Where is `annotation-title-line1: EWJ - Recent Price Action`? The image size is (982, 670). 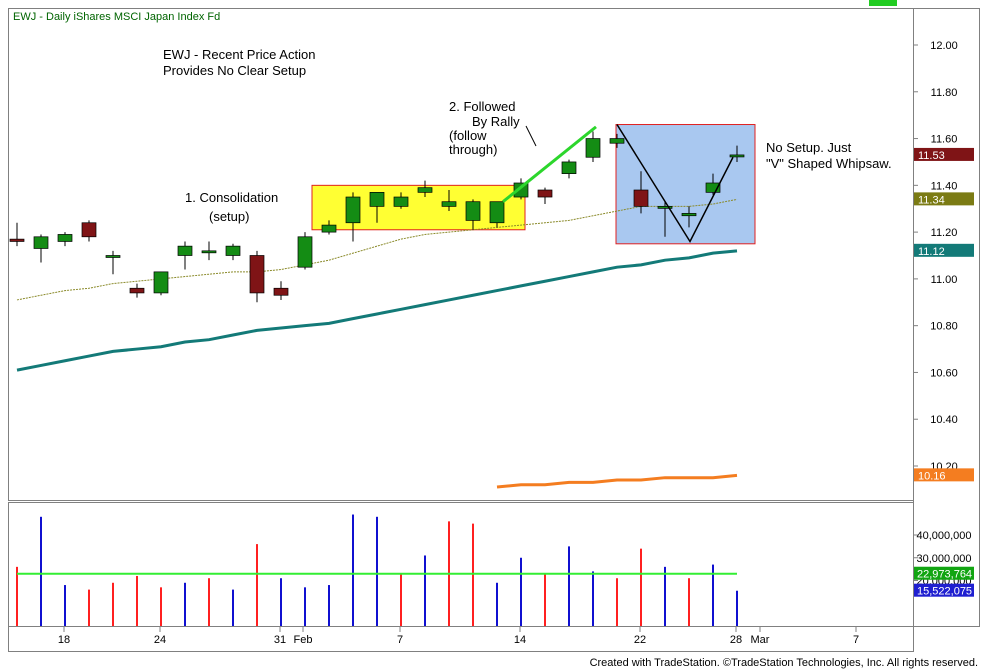 annotation-title-line1: EWJ - Recent Price Action is located at coordinates (239, 54).